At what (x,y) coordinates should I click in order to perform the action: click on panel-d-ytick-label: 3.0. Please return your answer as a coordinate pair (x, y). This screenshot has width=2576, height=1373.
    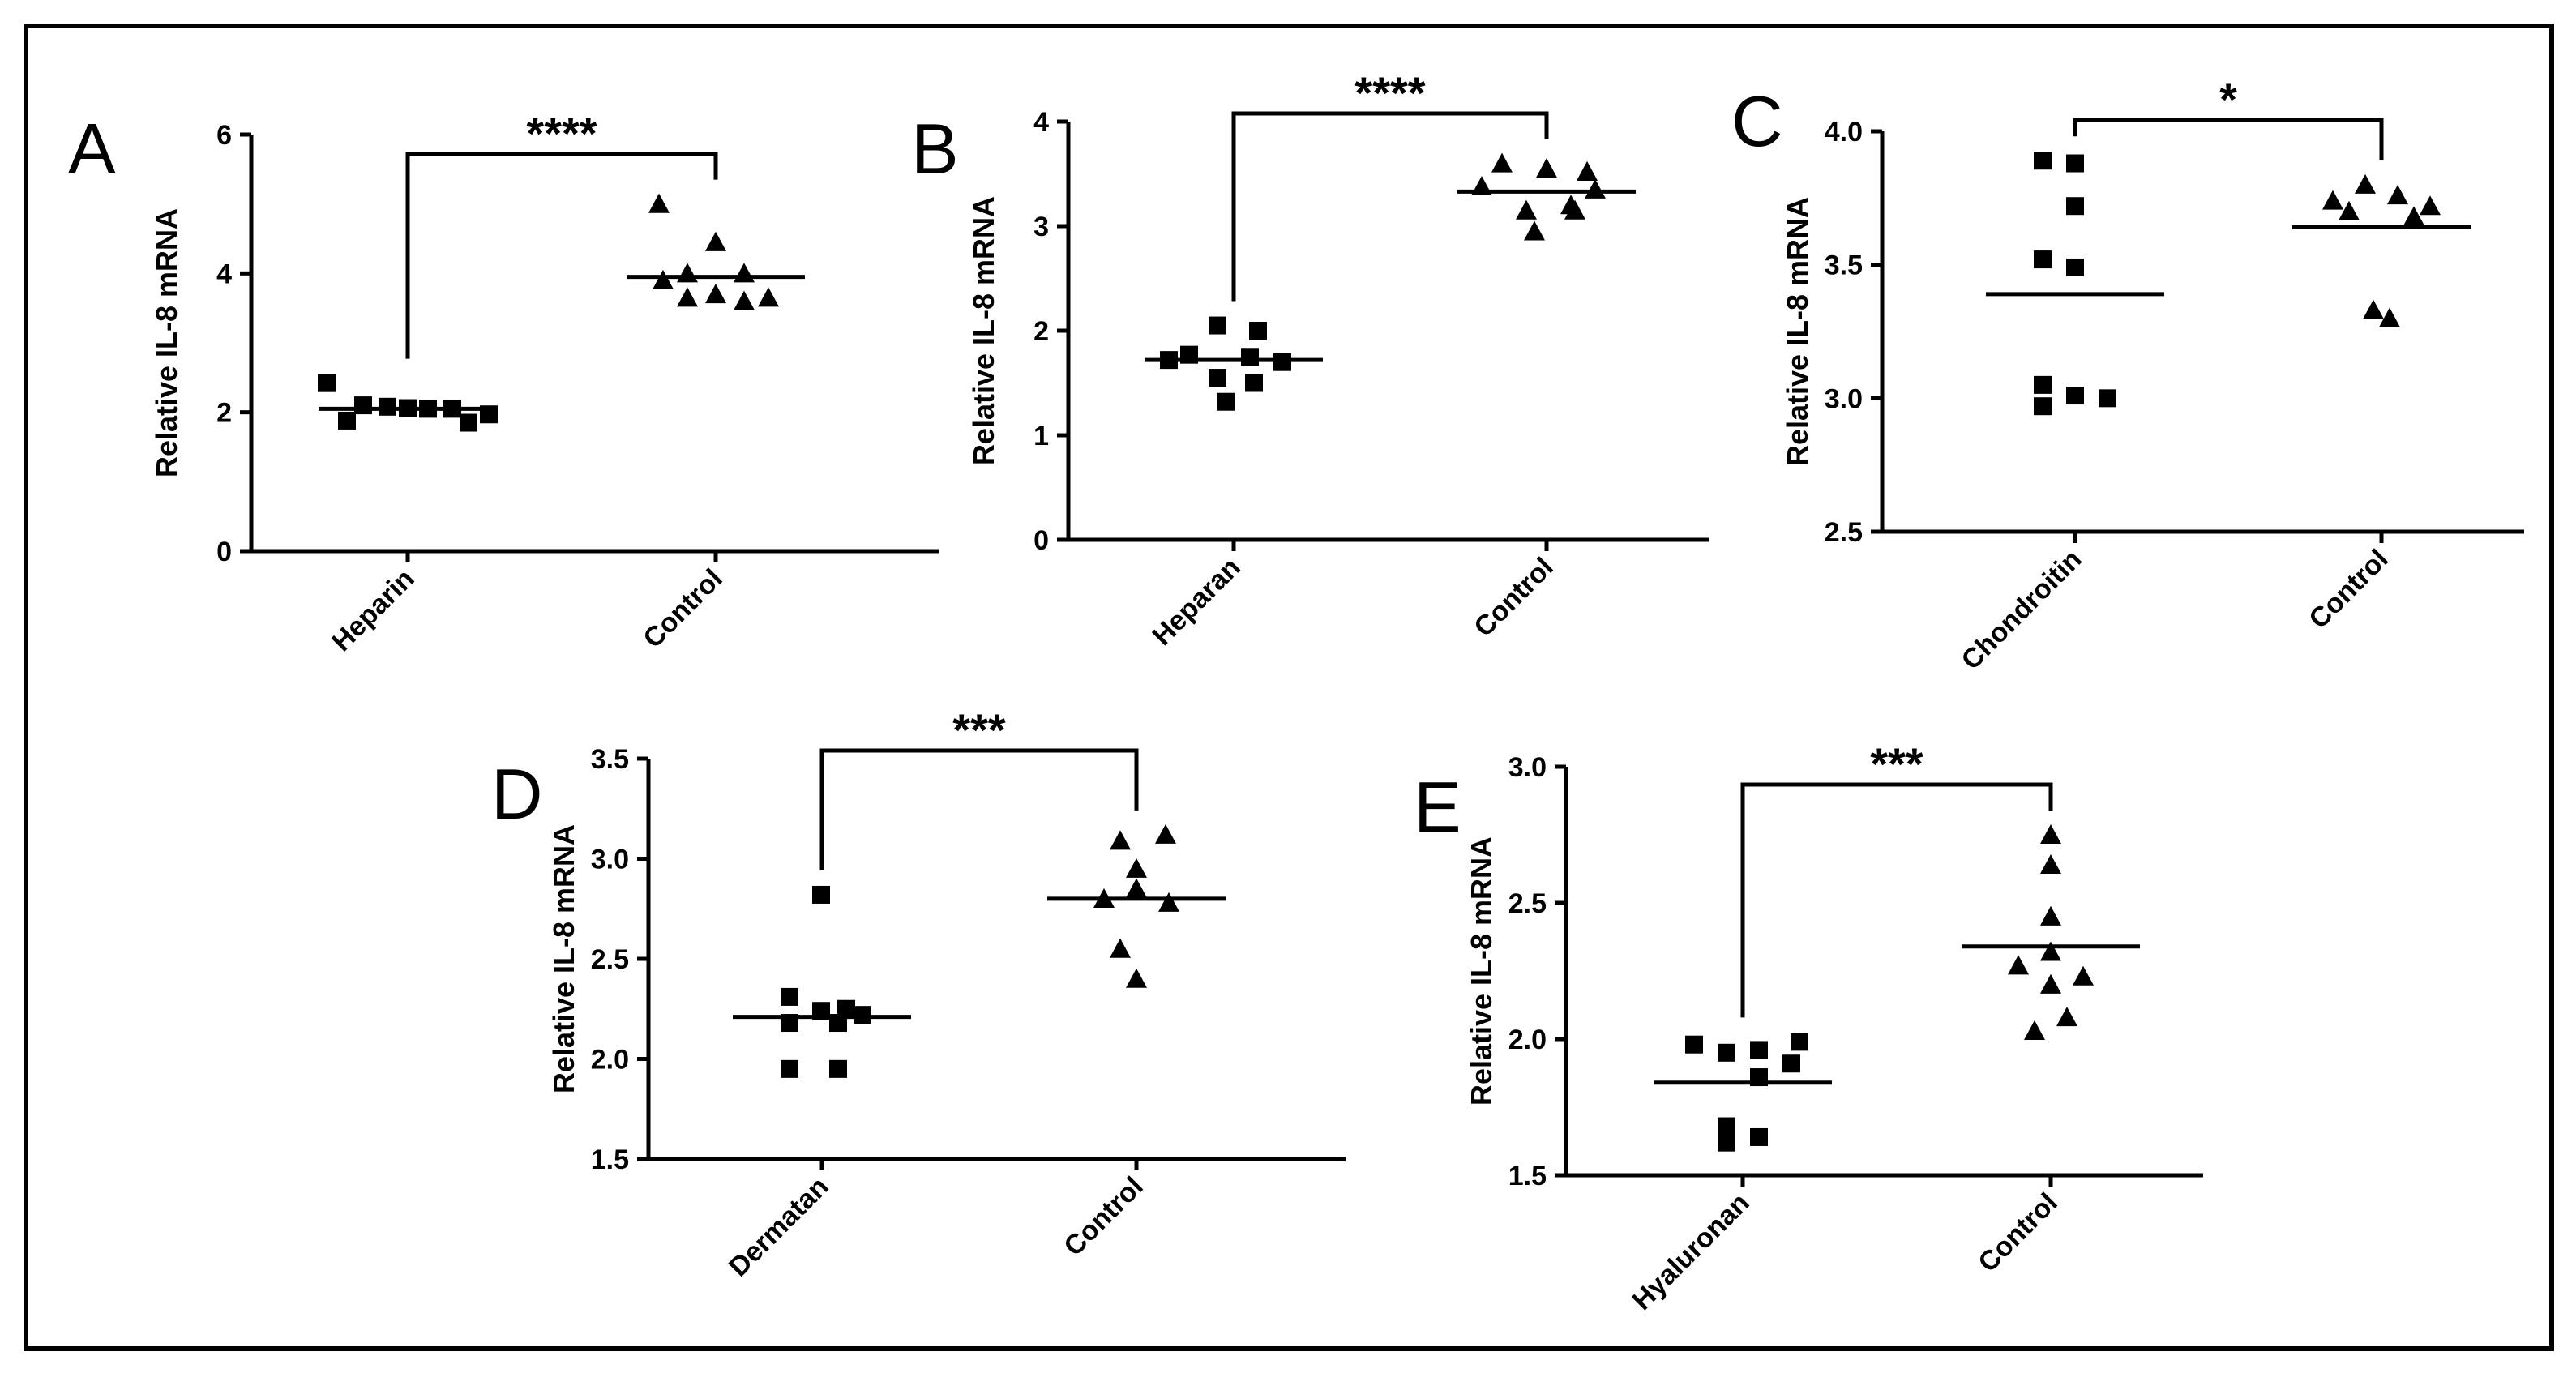
    Looking at the image, I should click on (610, 860).